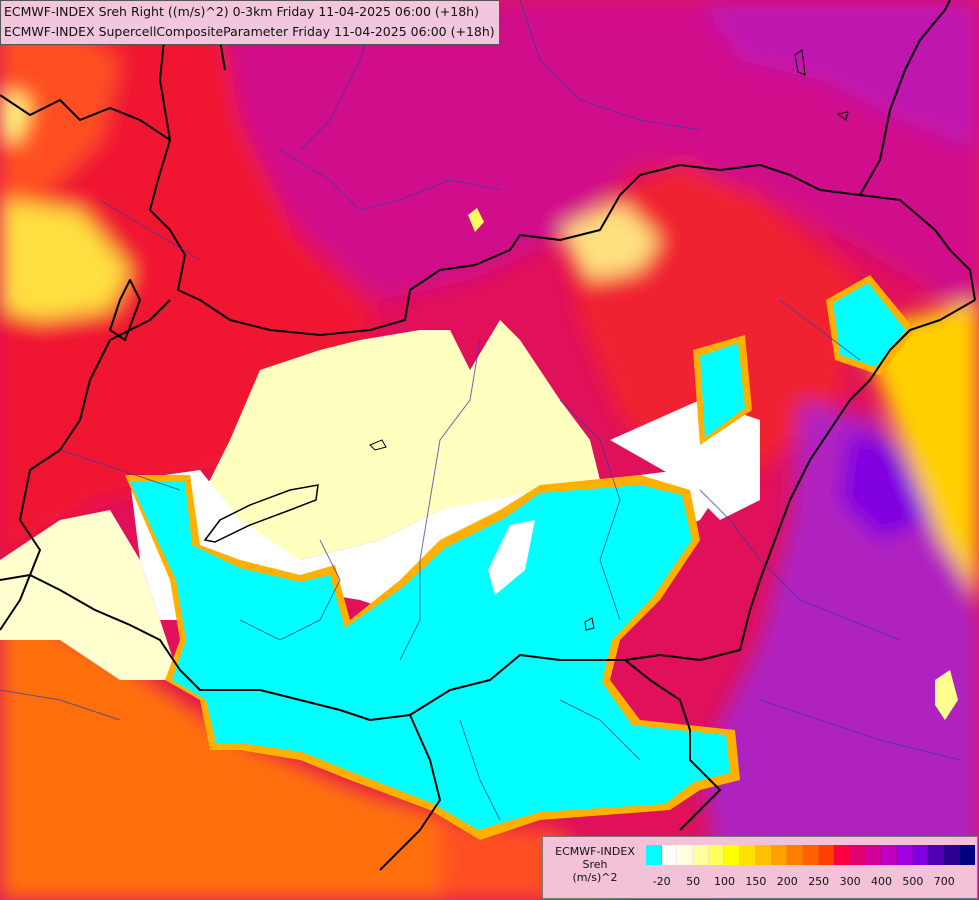  I want to click on legend-tick-label: 400, so click(881, 881).